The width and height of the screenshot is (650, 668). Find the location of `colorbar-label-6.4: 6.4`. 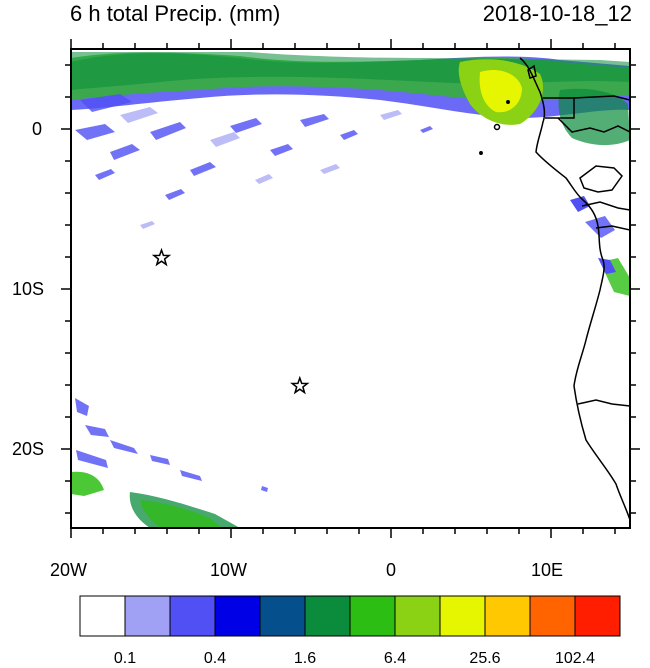

colorbar-label-6.4: 6.4 is located at coordinates (395, 658).